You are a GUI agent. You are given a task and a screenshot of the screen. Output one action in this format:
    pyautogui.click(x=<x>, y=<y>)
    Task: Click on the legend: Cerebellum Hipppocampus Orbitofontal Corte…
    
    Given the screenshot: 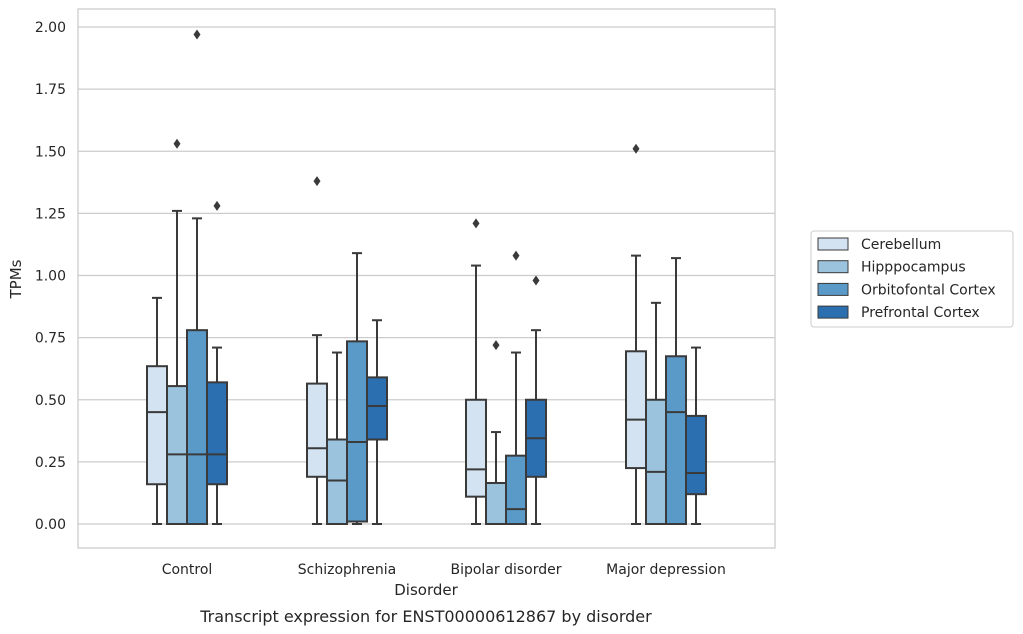 What is the action you would take?
    pyautogui.click(x=912, y=279)
    